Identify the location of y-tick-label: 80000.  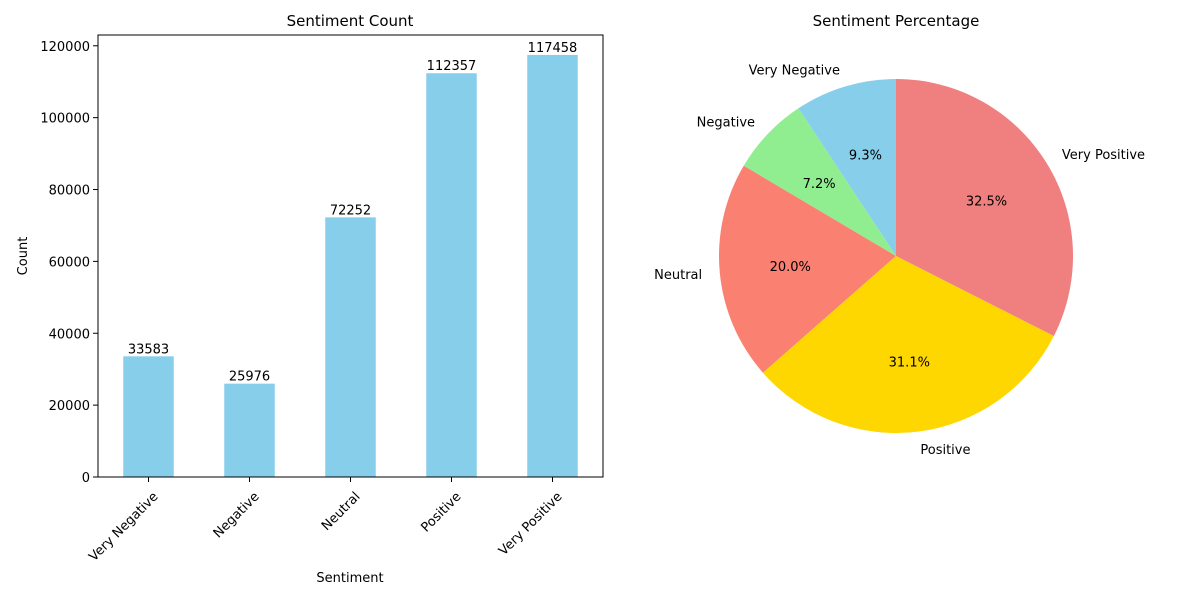
(69, 191).